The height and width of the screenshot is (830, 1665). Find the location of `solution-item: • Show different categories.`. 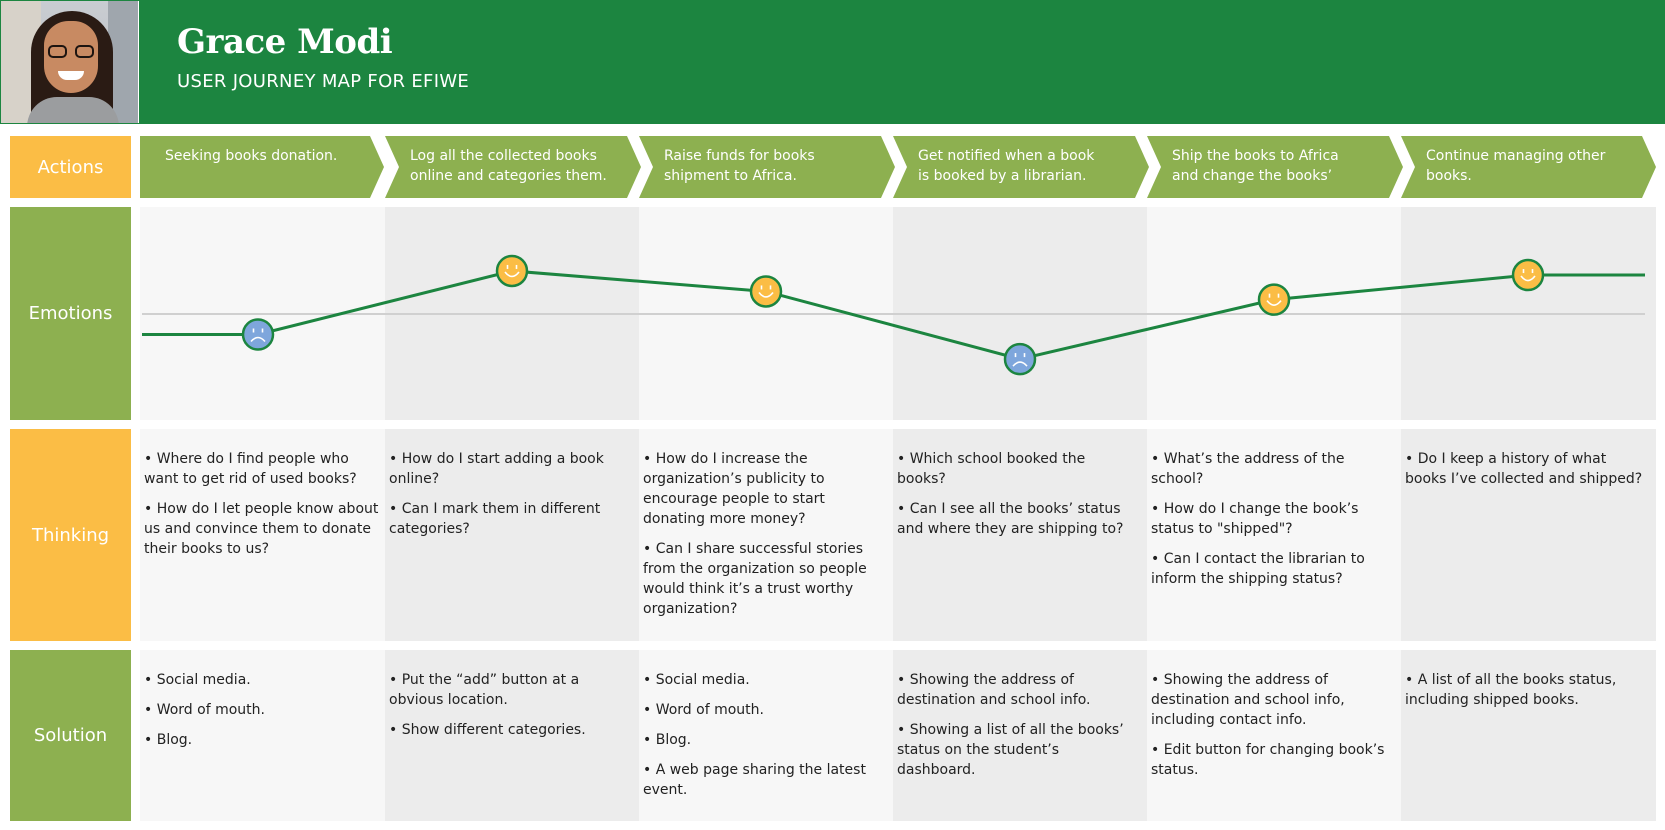

solution-item: • Show different categories. is located at coordinates (487, 730).